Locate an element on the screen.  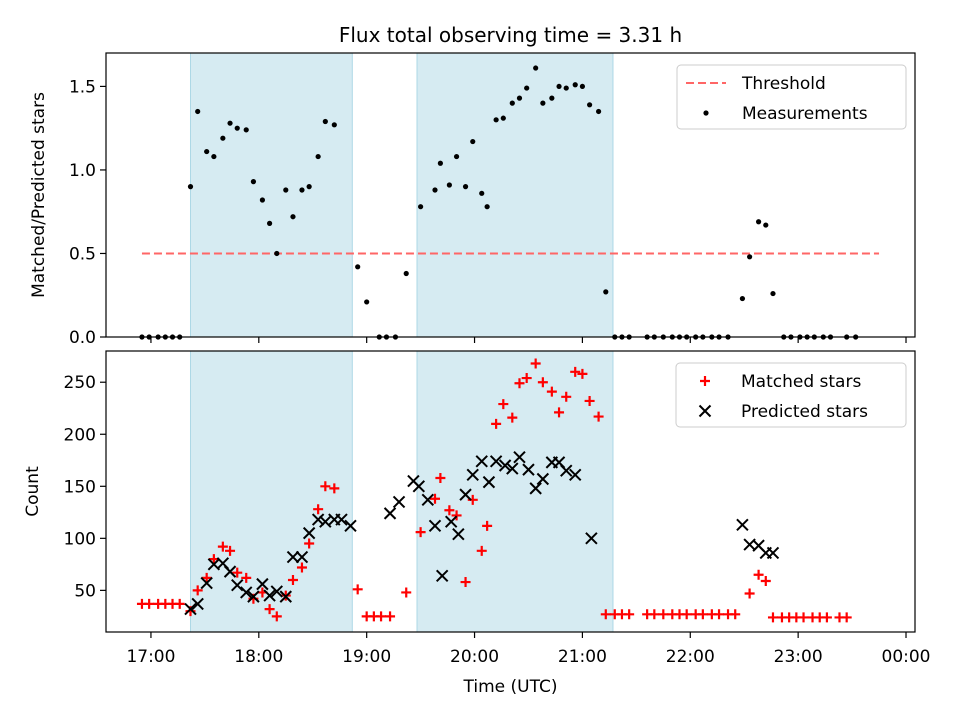
x-axis-title: Time (UTC) is located at coordinates (510, 687).